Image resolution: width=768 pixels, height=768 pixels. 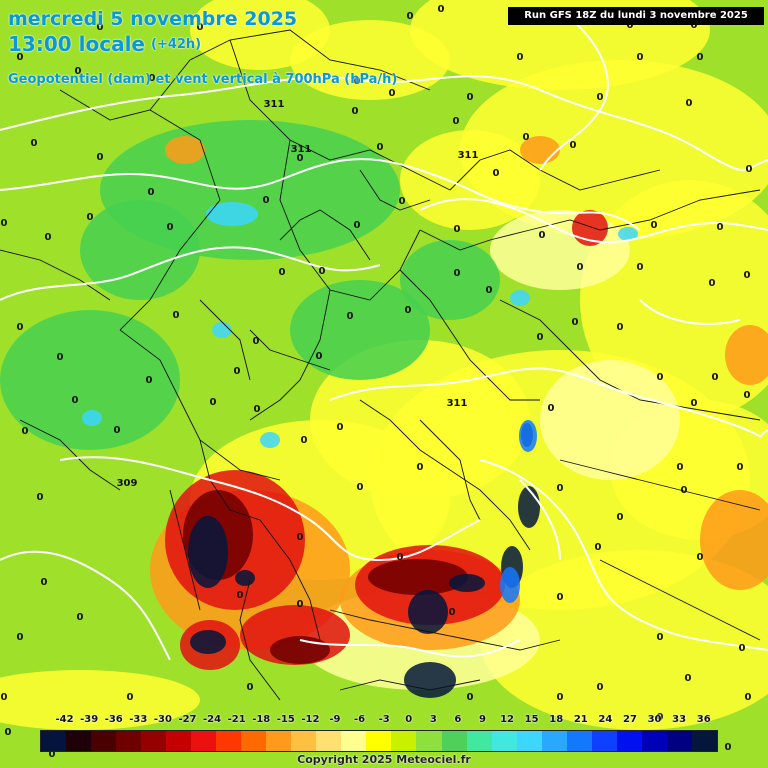 I want to click on forecast-lead-time: (+42h), so click(x=176, y=44).